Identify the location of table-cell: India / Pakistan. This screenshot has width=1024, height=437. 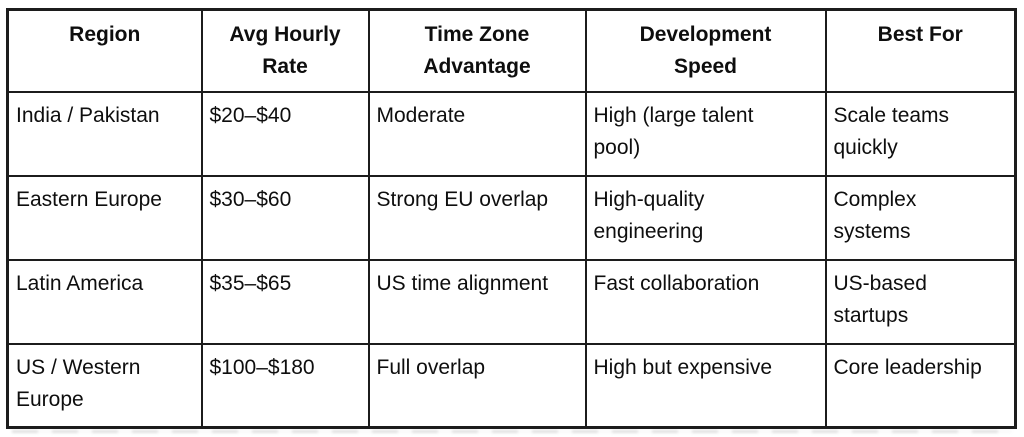
(104, 133).